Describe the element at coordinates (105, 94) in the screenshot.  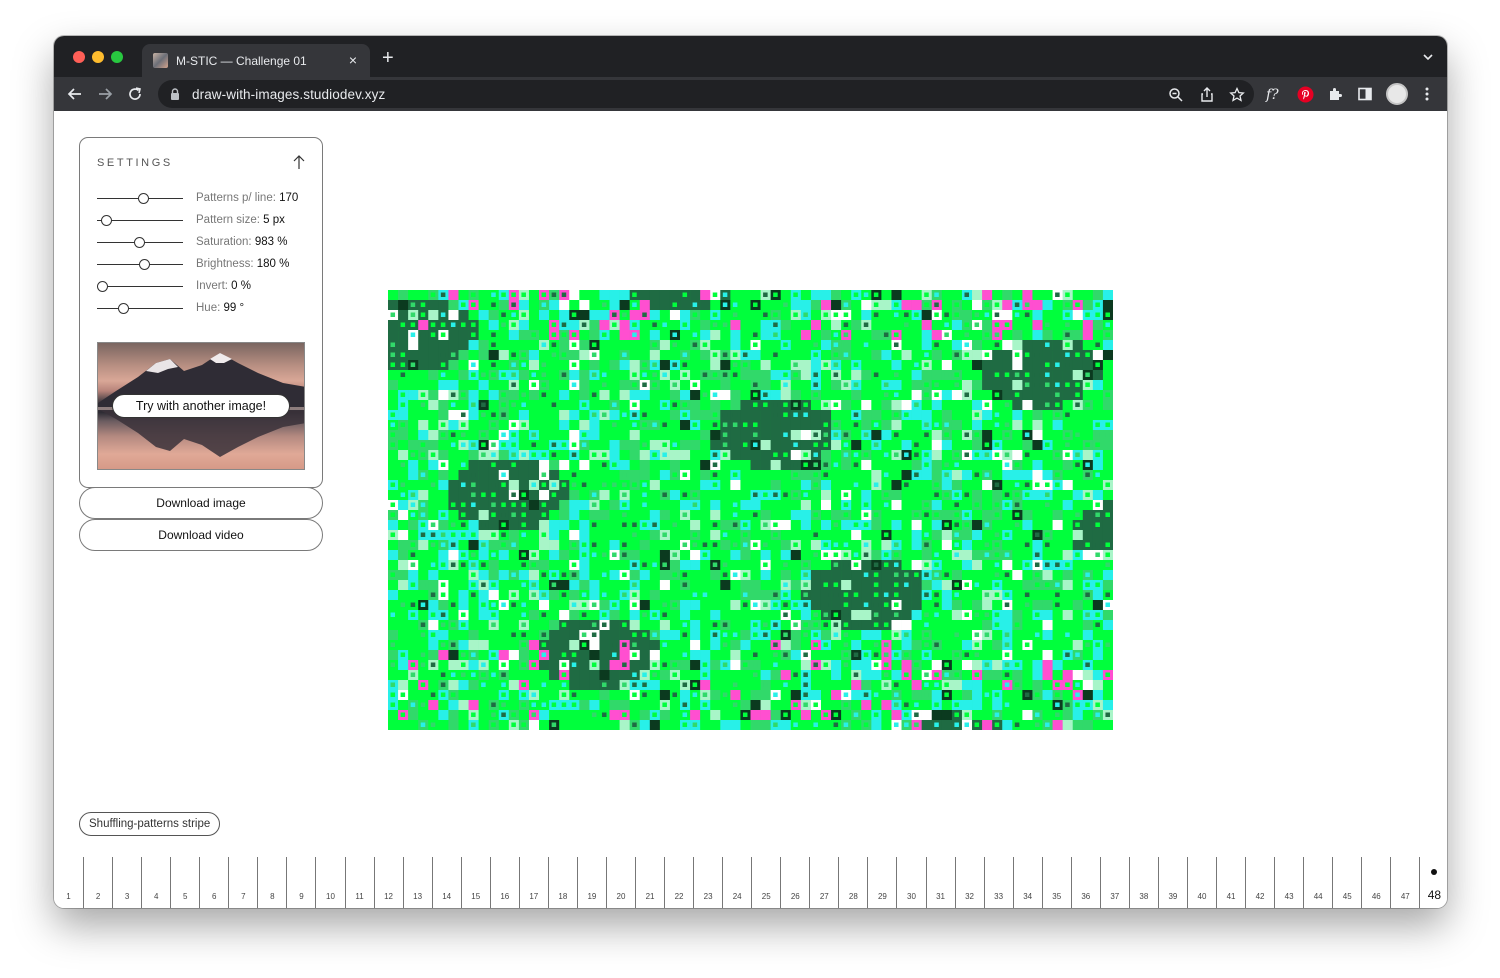
I see `forward-button` at that location.